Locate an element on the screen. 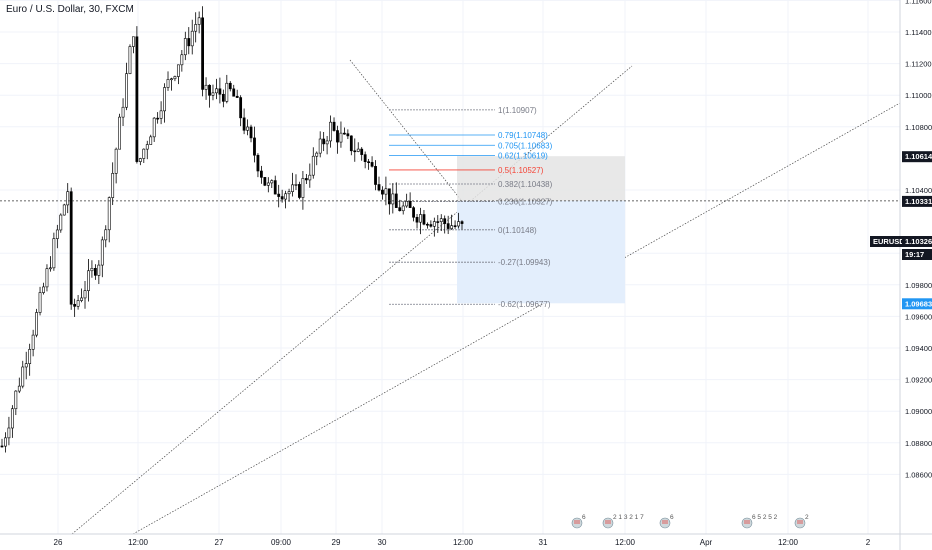 Image resolution: width=932 pixels, height=550 pixels. price-label-zone-top: 1.10614 is located at coordinates (917, 157).